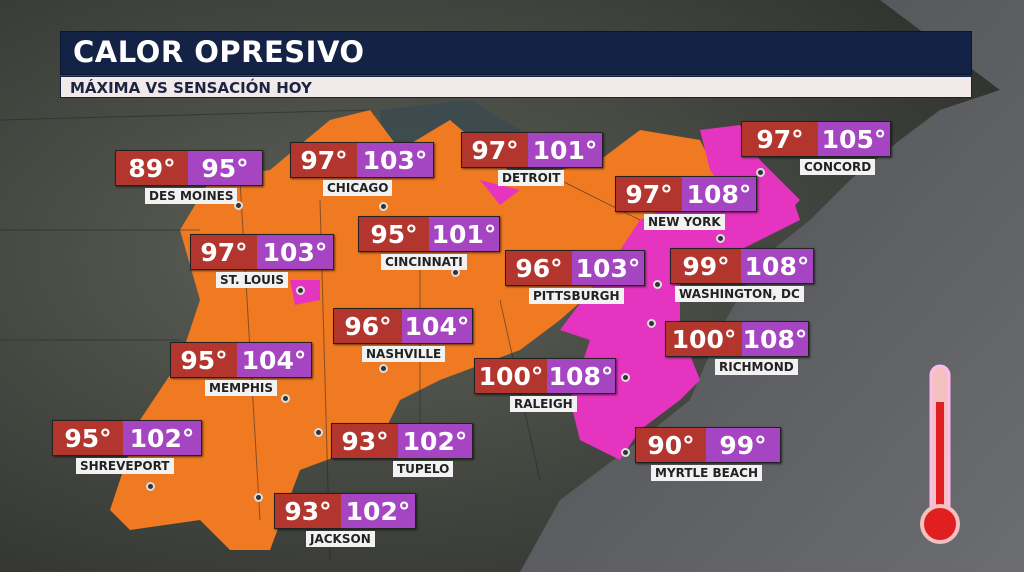 Image resolution: width=1024 pixels, height=572 pixels. Describe the element at coordinates (576, 296) in the screenshot. I see `city-label: PITTSBURGH` at that location.